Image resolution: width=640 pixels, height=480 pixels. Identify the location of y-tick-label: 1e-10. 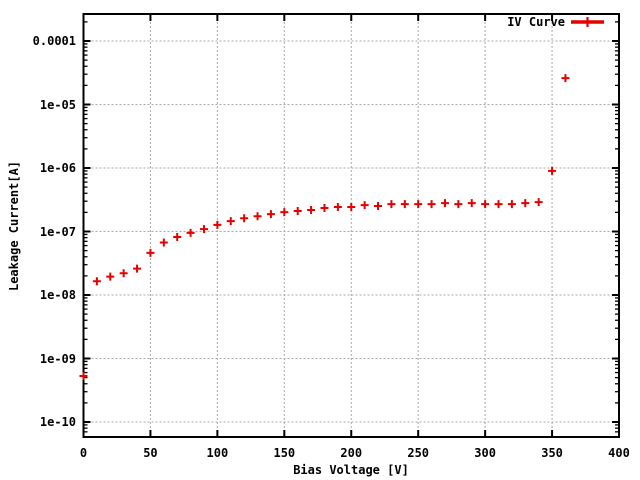
(57, 422).